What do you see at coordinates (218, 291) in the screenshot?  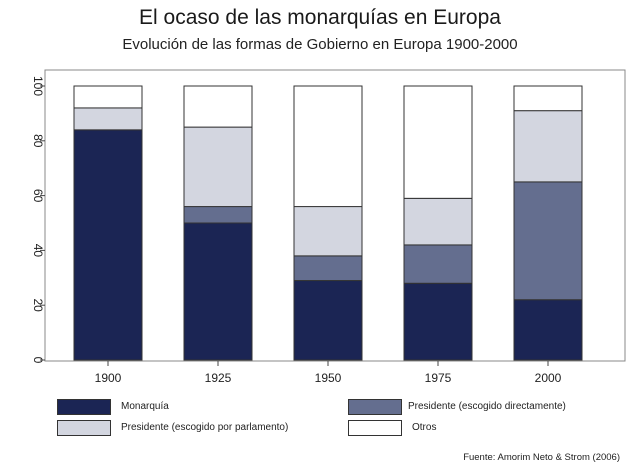 I see `bar-segment-monarquia-1925` at bounding box center [218, 291].